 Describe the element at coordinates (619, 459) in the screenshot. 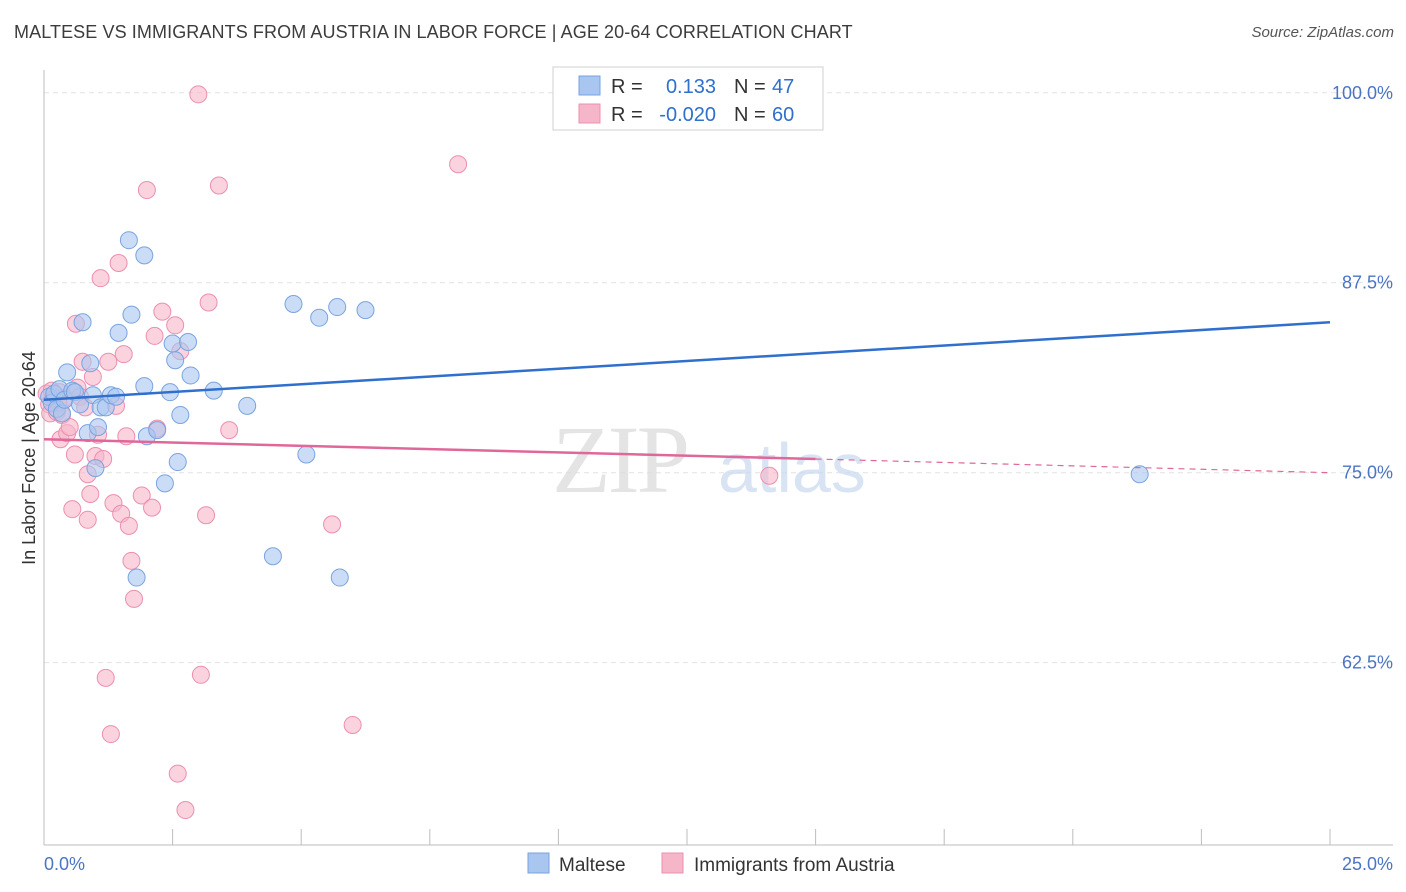

I see `watermark-zip: ZIP` at that location.